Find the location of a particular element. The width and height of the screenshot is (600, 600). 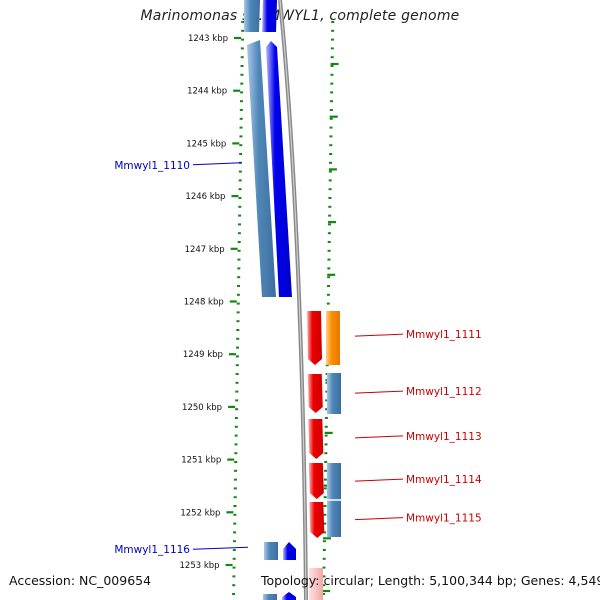

tick-label: 1243 kbp is located at coordinates (208, 39).